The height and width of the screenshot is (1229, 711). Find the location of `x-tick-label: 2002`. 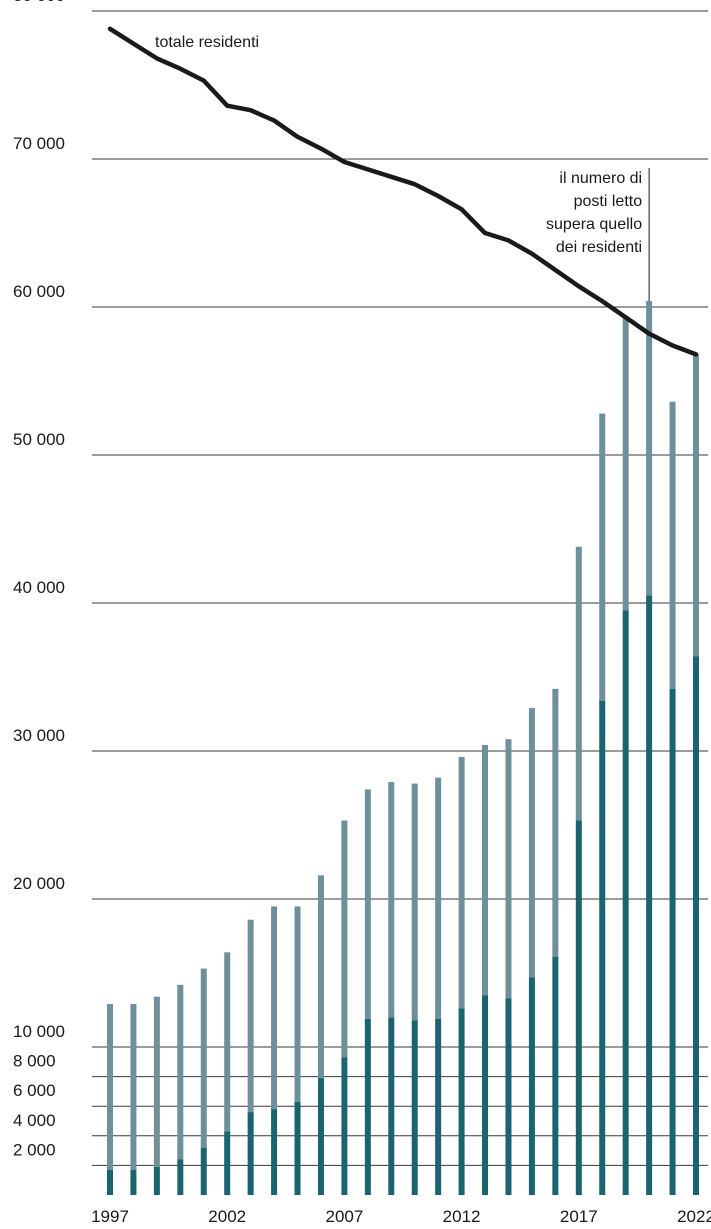

x-tick-label: 2002 is located at coordinates (227, 1216).